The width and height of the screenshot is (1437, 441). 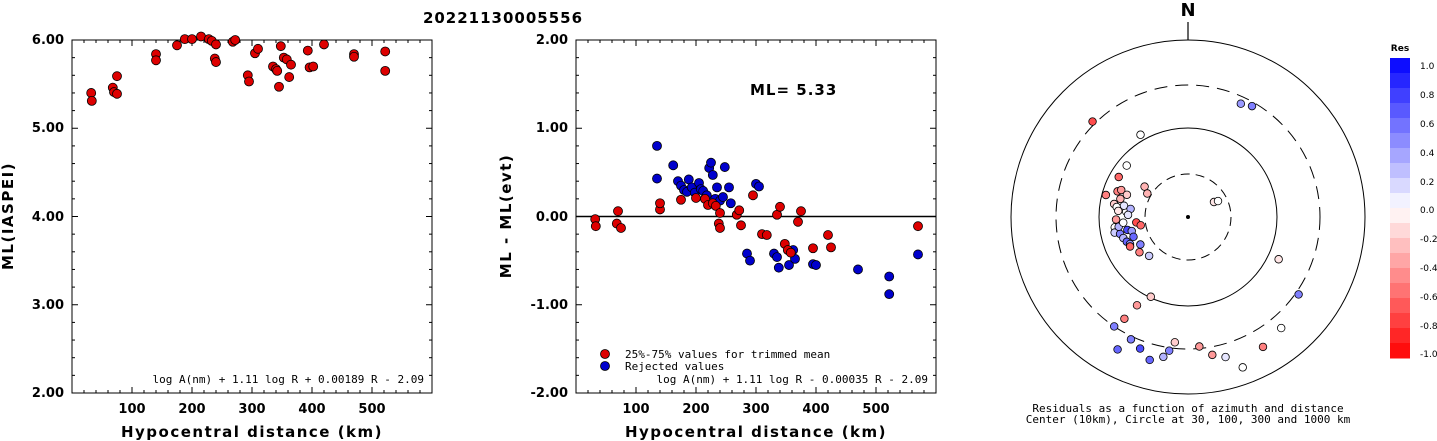 I want to click on colorbar-tick: 0.4, so click(x=1427, y=154).